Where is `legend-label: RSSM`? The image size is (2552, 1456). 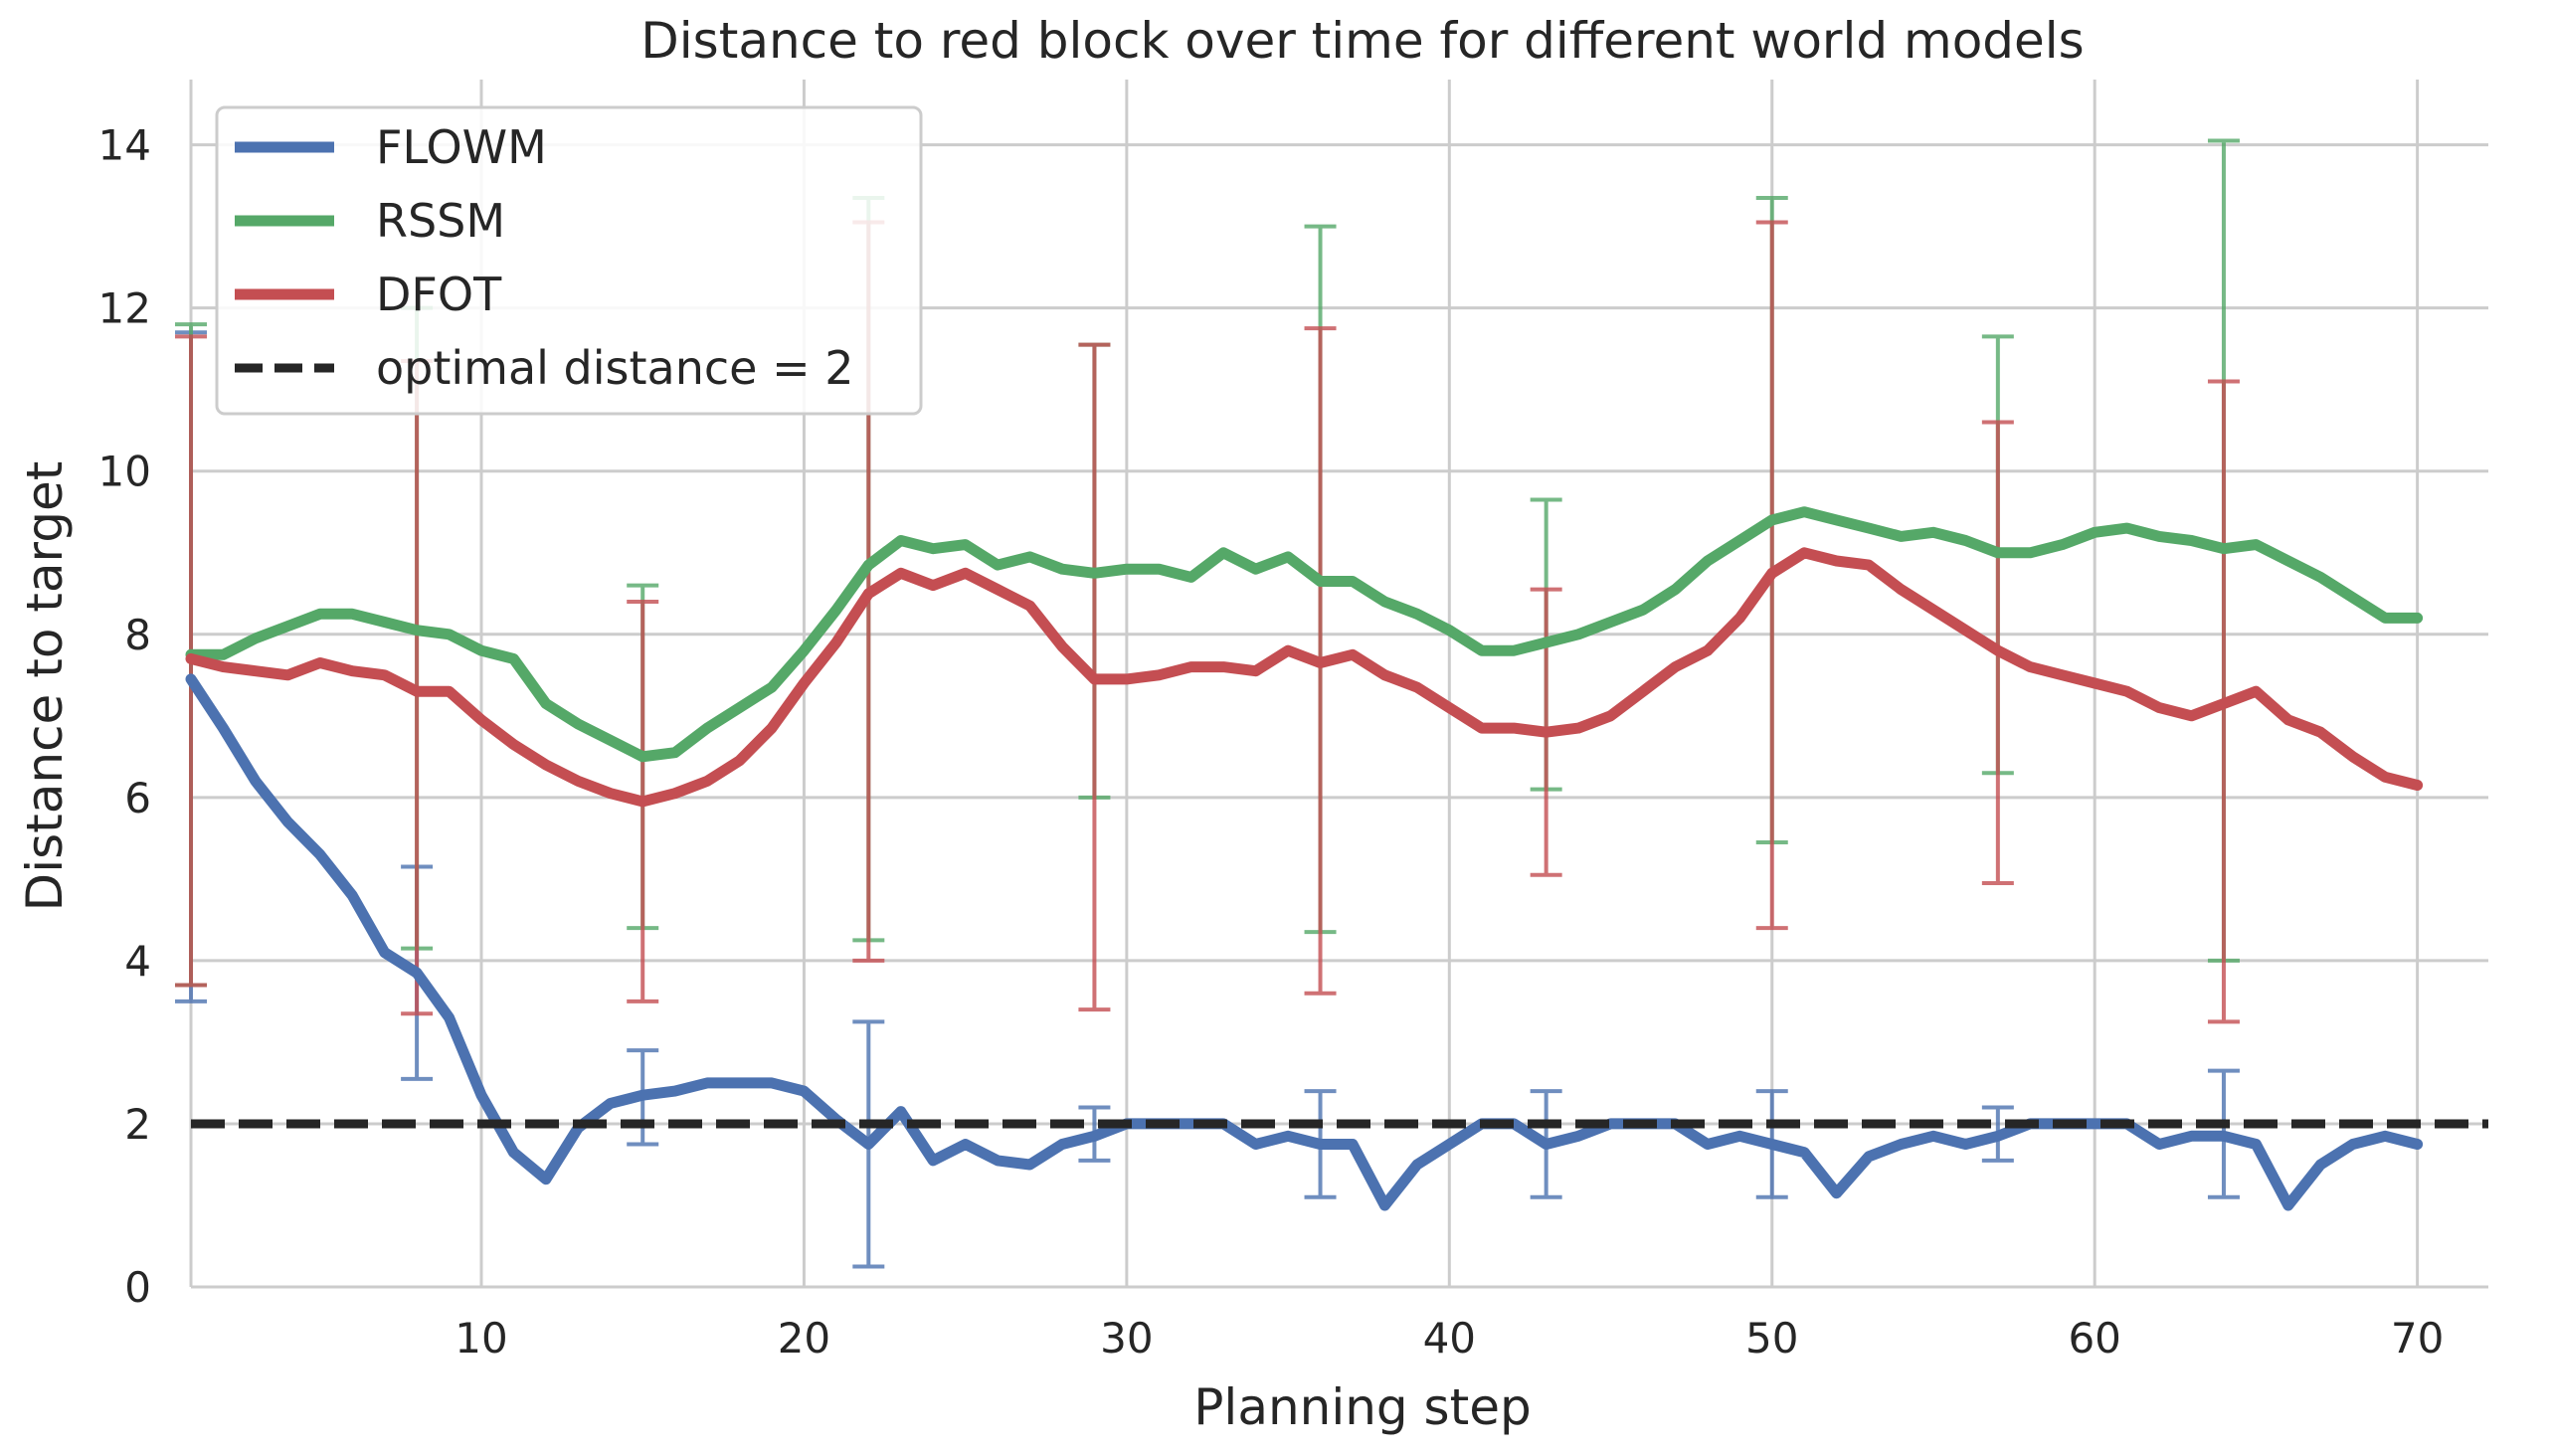 legend-label: RSSM is located at coordinates (441, 221).